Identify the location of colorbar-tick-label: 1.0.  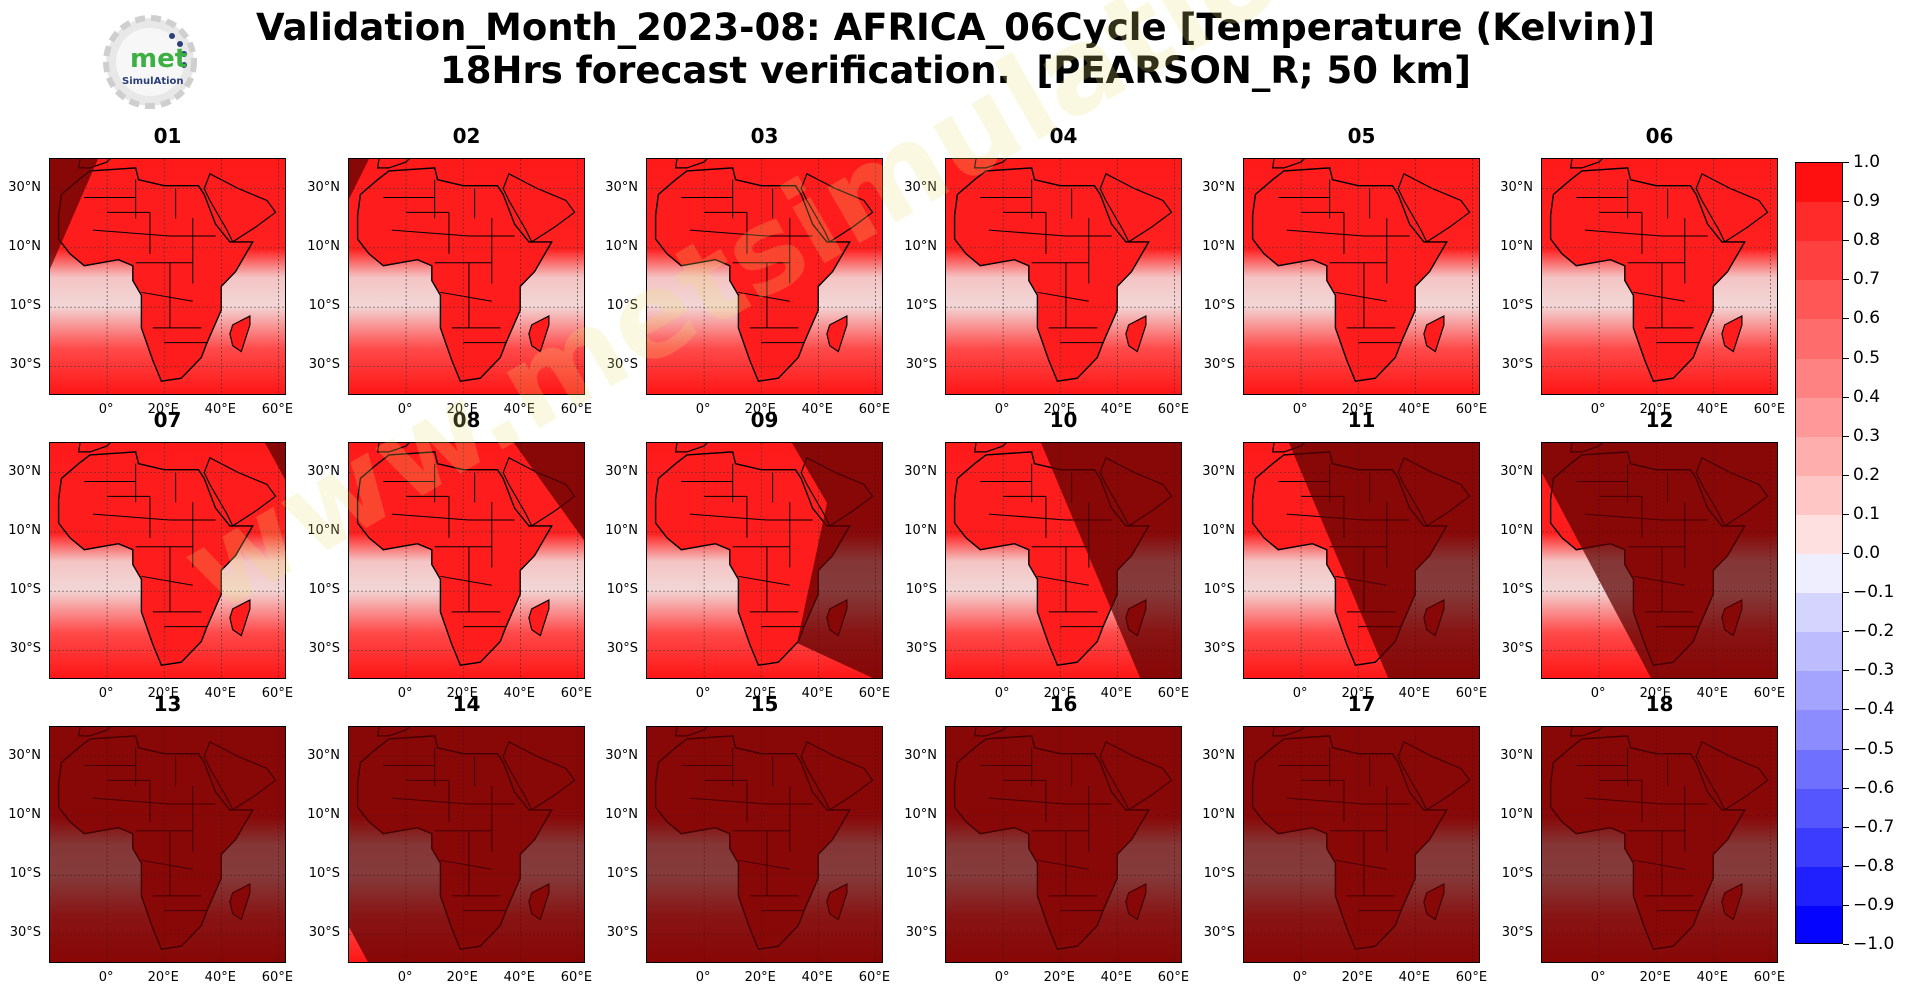
(1867, 162).